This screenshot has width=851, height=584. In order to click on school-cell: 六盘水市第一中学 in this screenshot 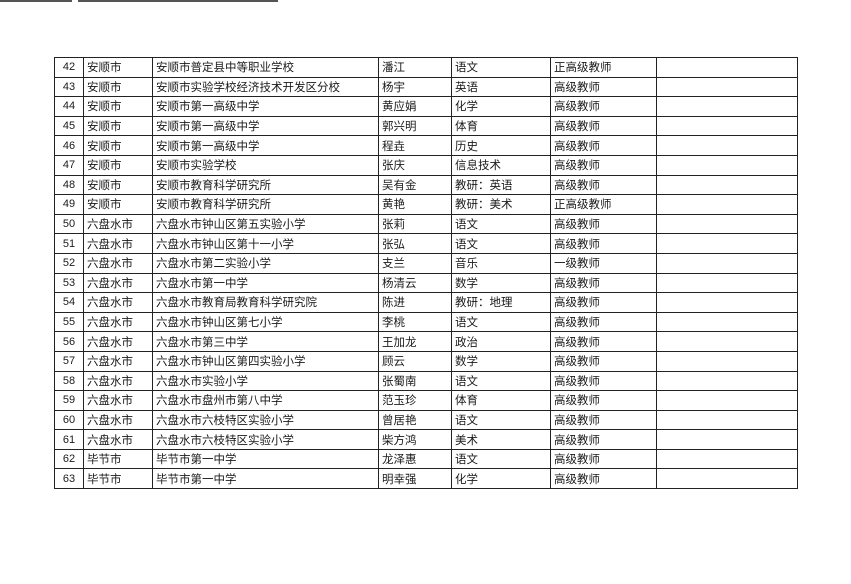, I will do `click(265, 283)`.